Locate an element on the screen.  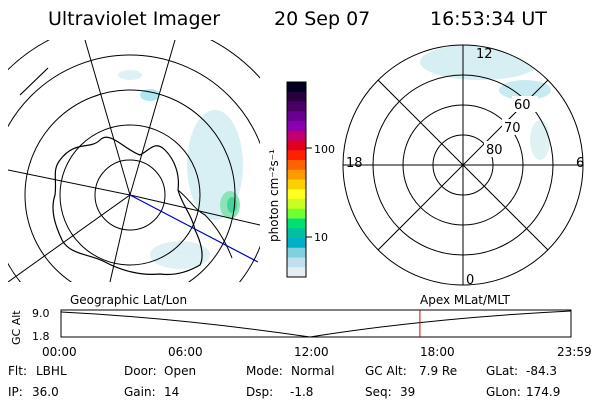
mlt-label-6: 6 is located at coordinates (580, 163).